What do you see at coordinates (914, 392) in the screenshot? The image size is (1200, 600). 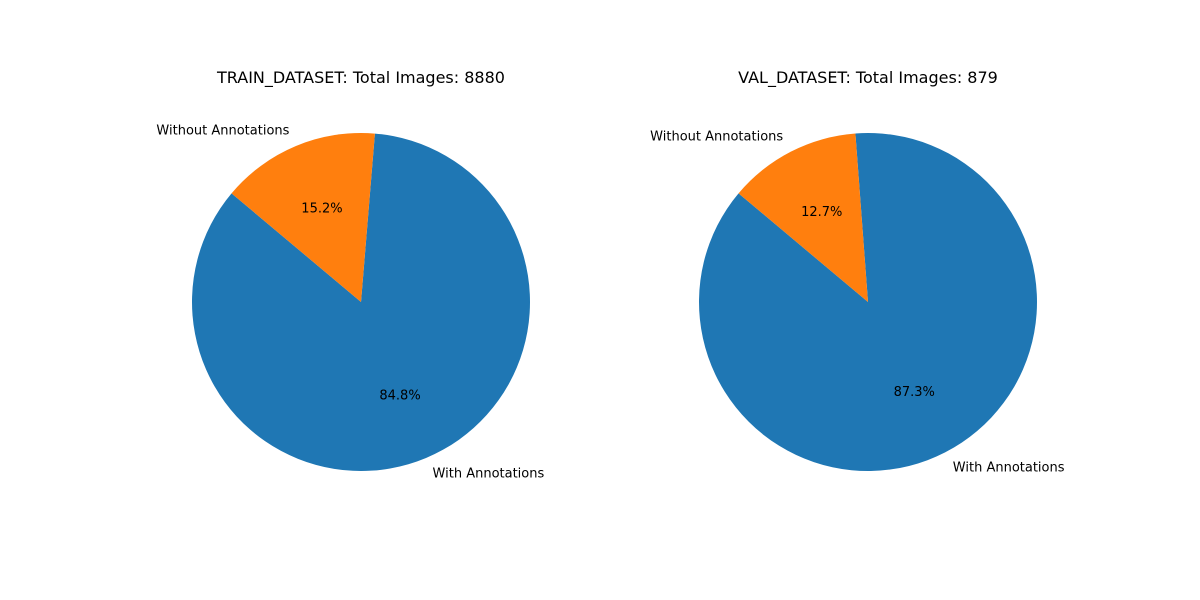 I see `slice-percent-label: 87.3%` at bounding box center [914, 392].